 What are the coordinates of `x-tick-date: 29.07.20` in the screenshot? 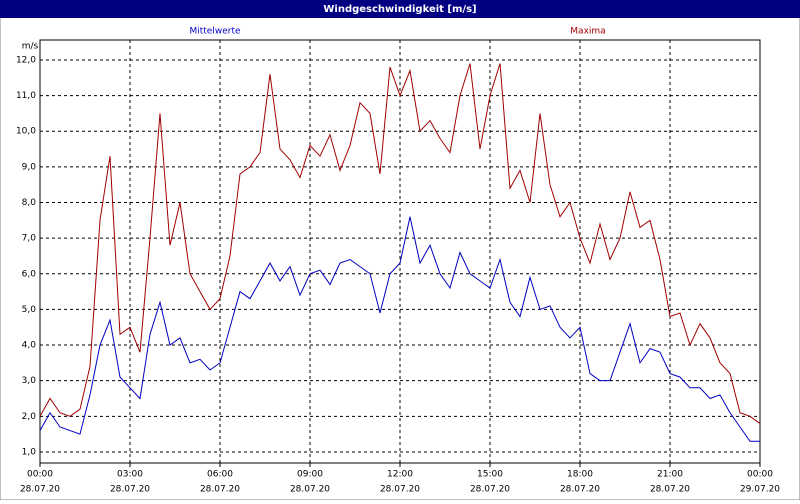 It's located at (760, 490).